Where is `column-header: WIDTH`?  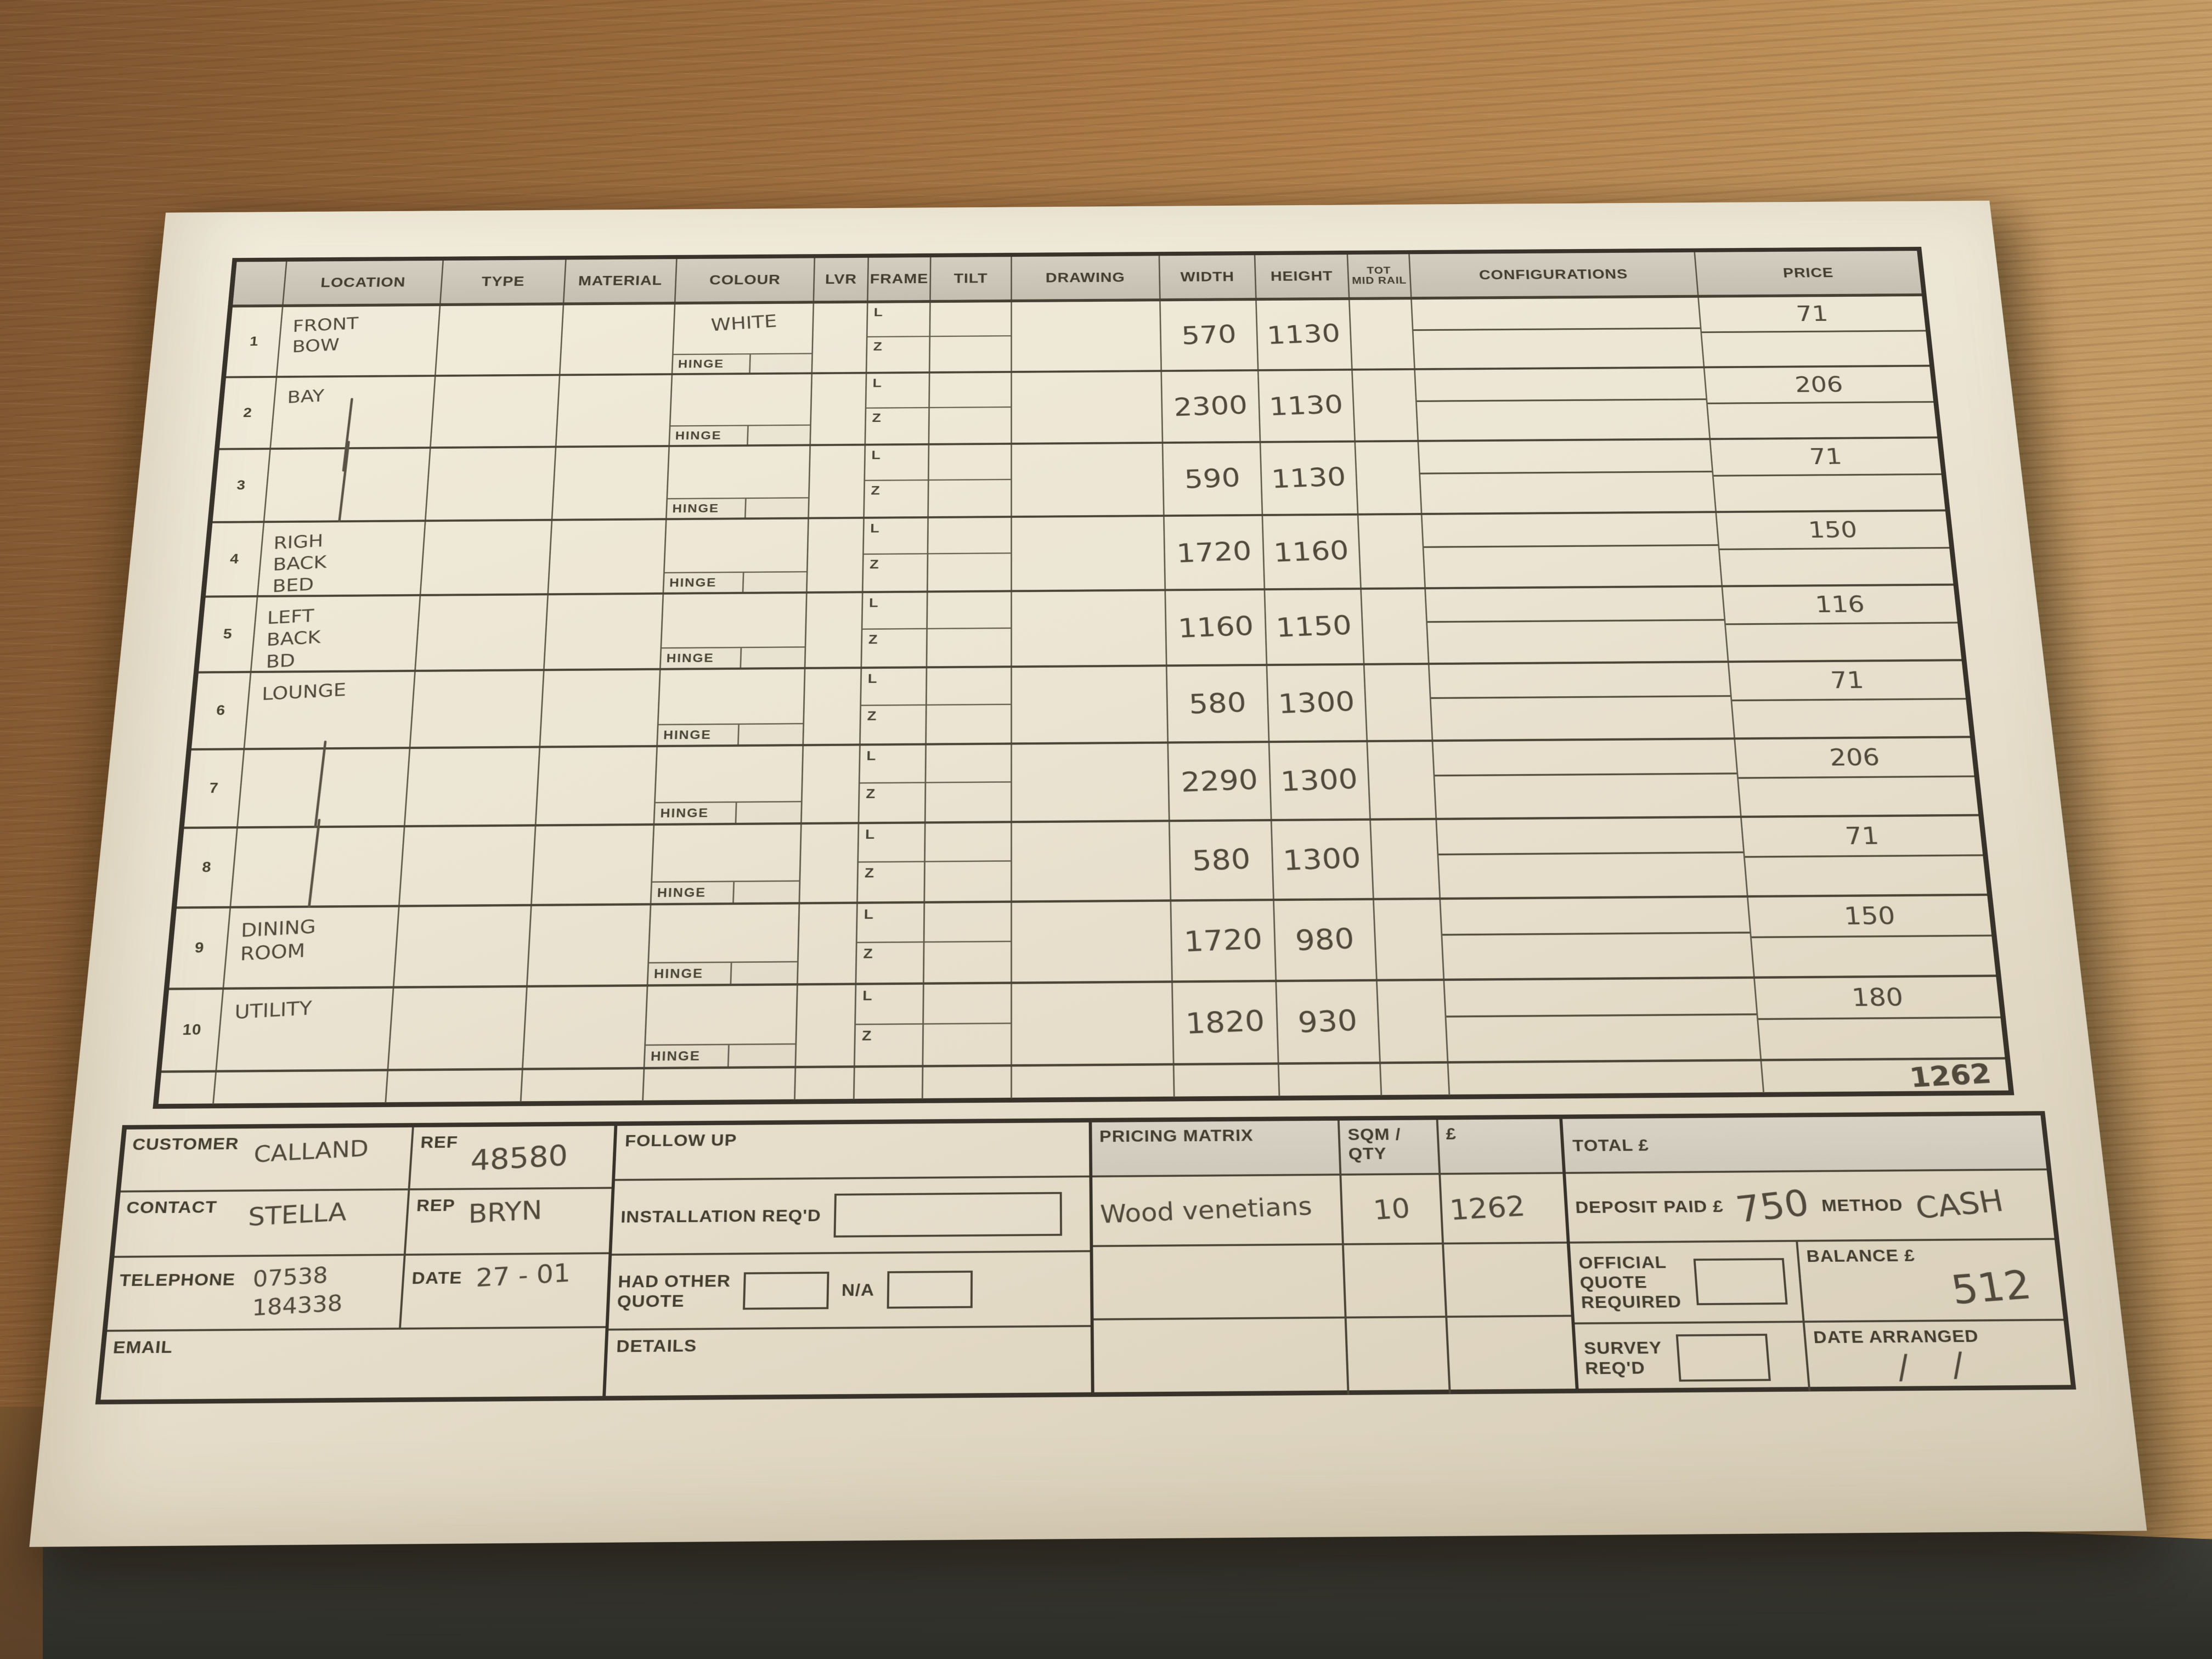
column-header: WIDTH is located at coordinates (1208, 277).